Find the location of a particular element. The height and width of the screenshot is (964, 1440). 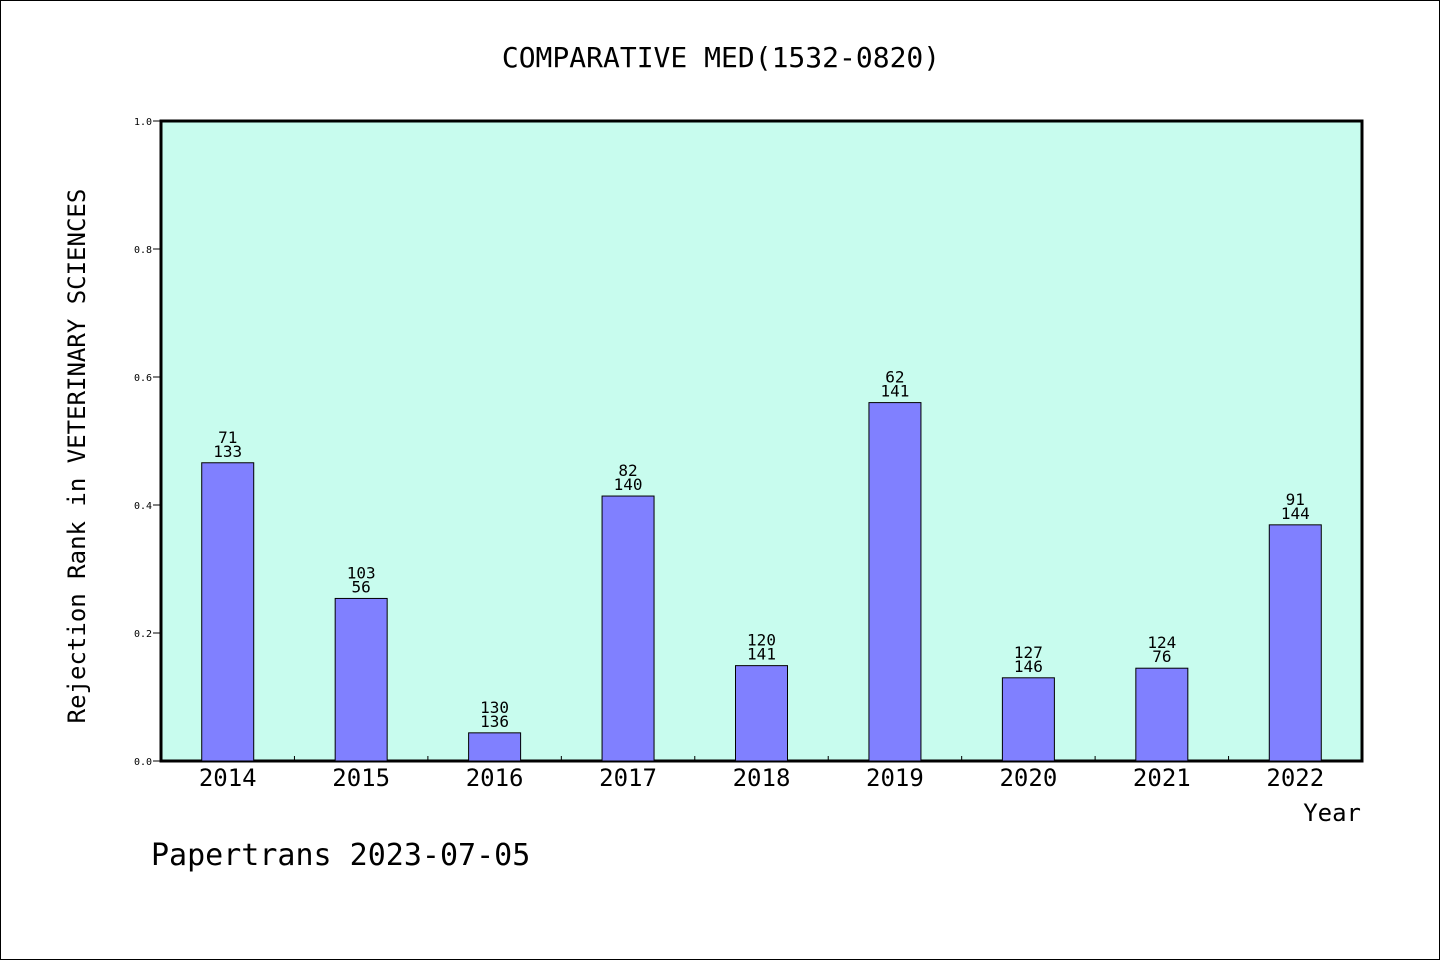

chart-title: COMPARATIVE MED(1532-0820) is located at coordinates (721, 57).